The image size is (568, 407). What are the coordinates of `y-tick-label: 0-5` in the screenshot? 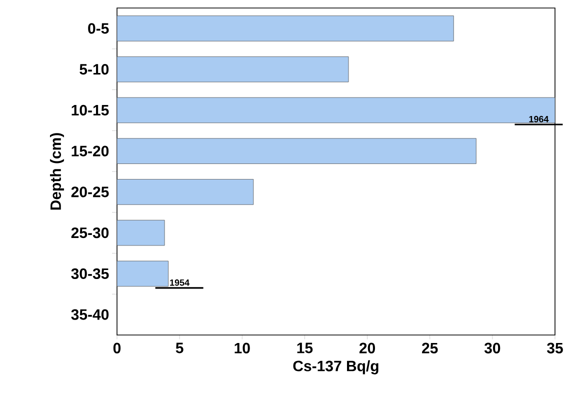 It's located at (98, 28).